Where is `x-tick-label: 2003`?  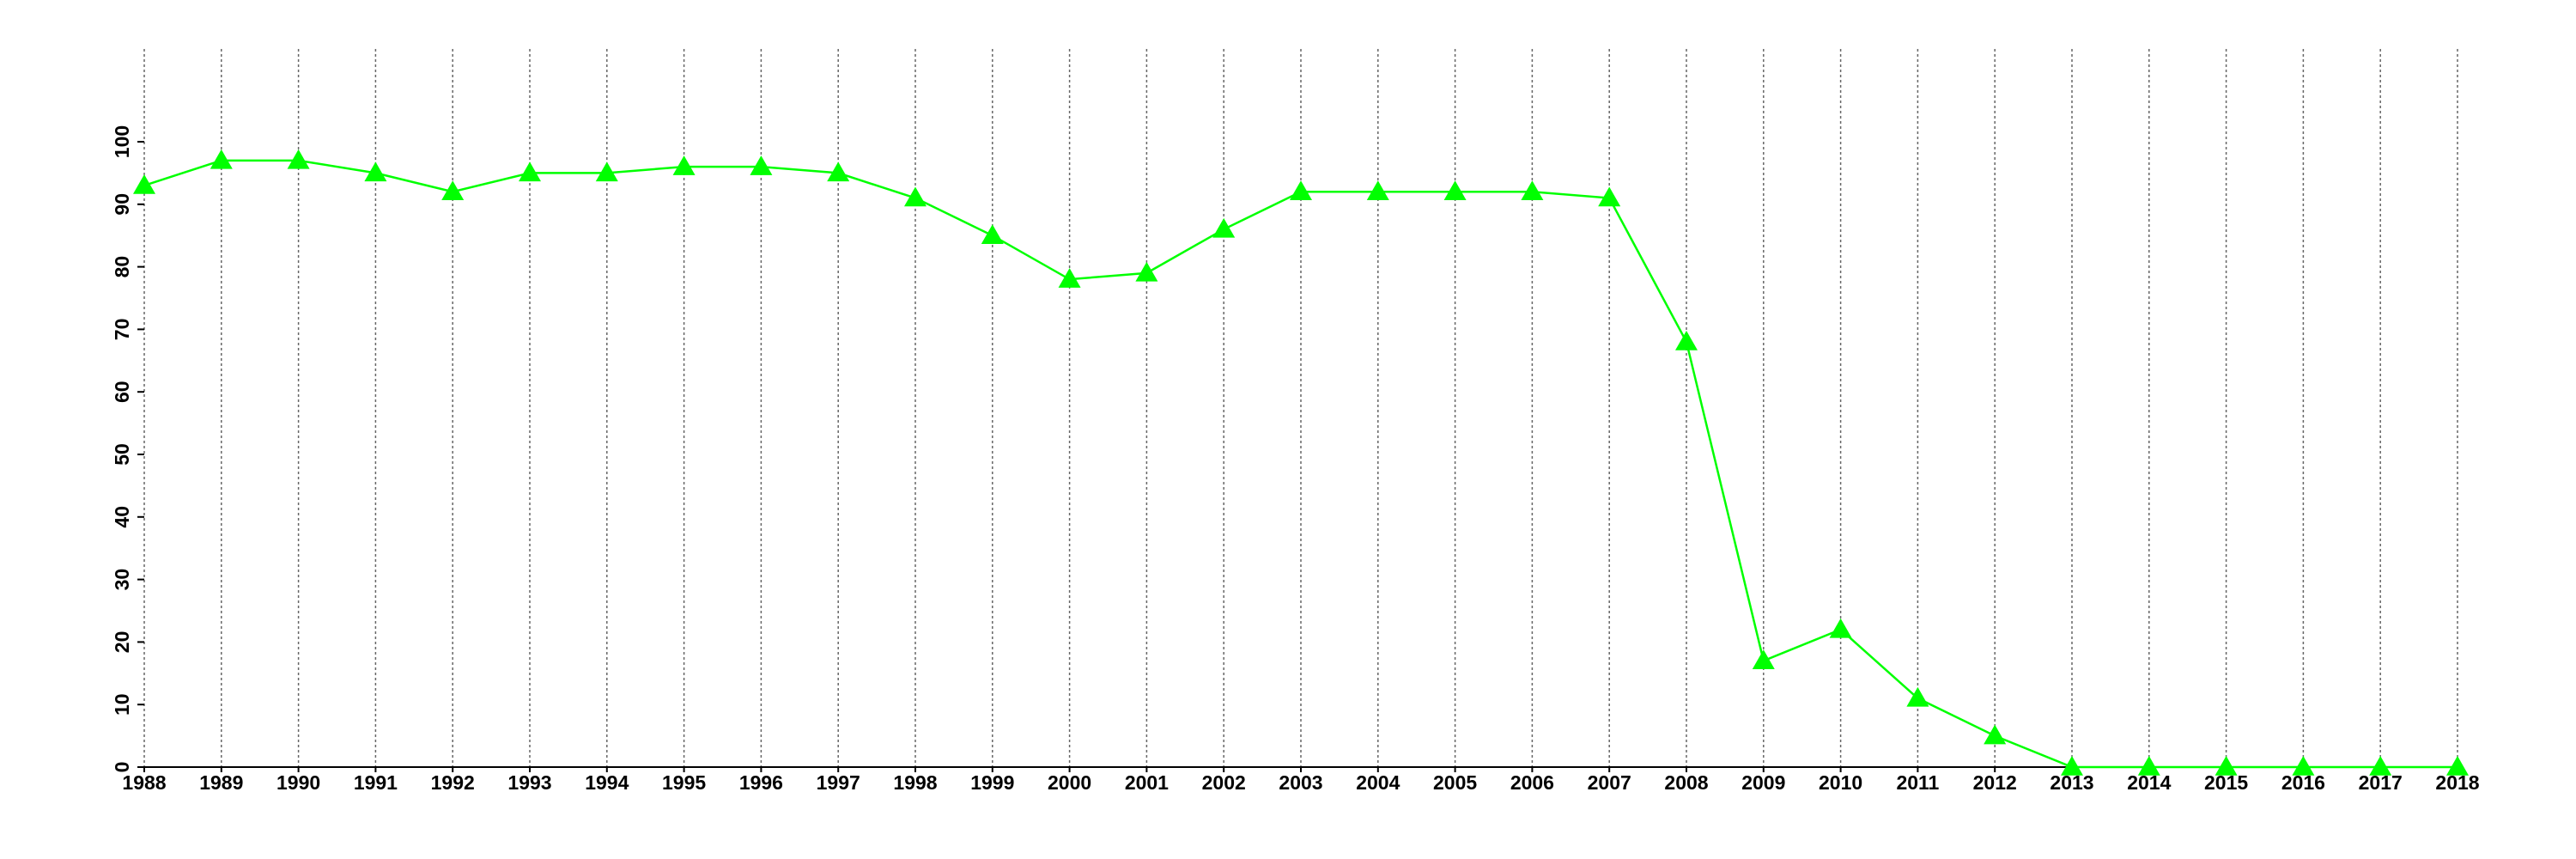
x-tick-label: 2003 is located at coordinates (1301, 783).